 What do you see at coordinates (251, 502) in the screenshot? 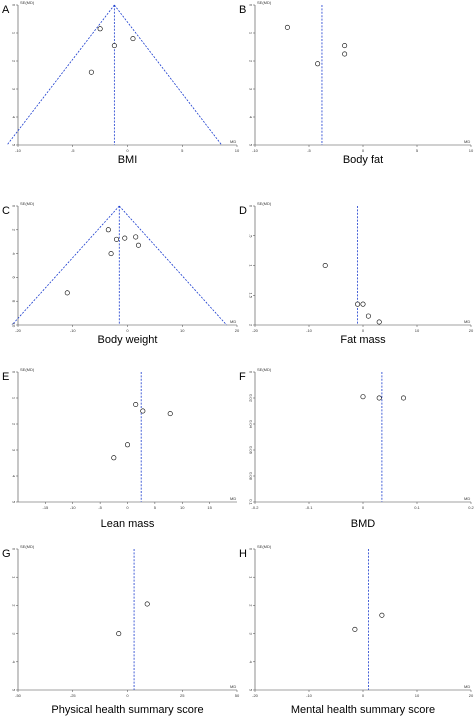
I see `y-tick-label: 0.1` at bounding box center [251, 502].